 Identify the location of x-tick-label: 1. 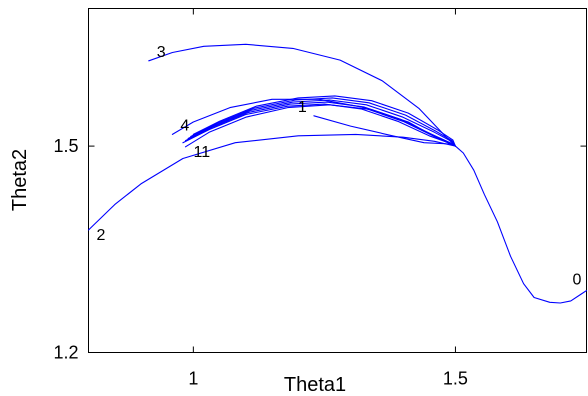
(193, 379).